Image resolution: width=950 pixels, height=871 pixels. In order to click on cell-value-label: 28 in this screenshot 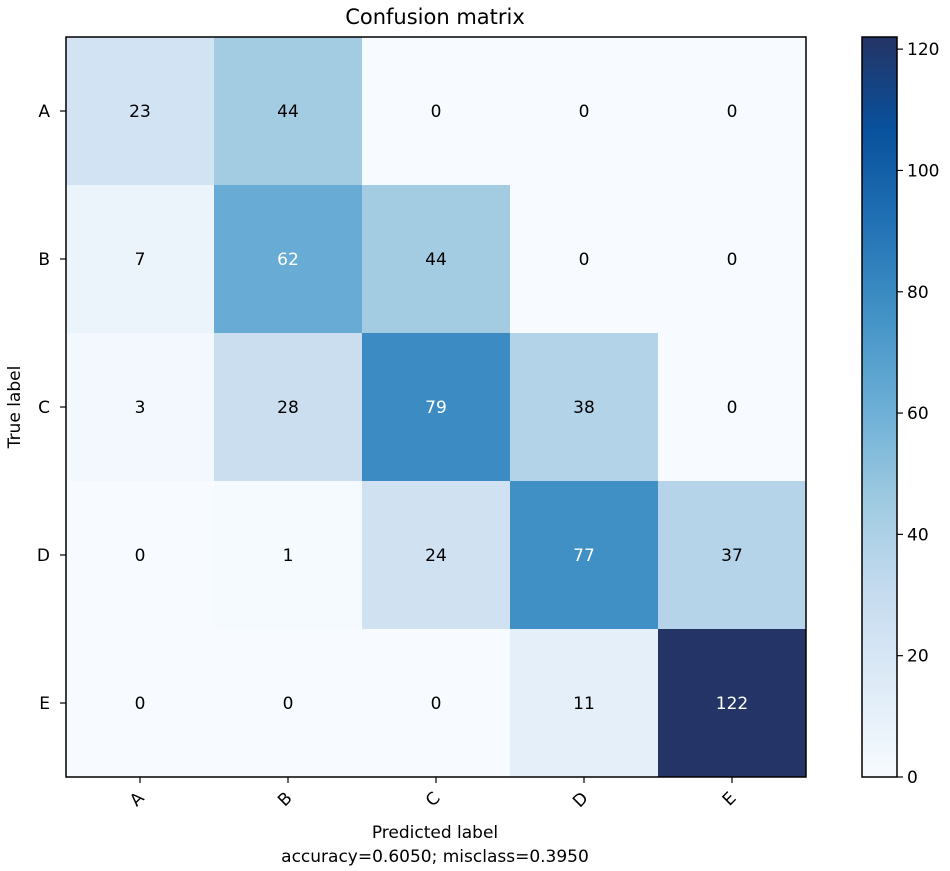, I will do `click(288, 408)`.